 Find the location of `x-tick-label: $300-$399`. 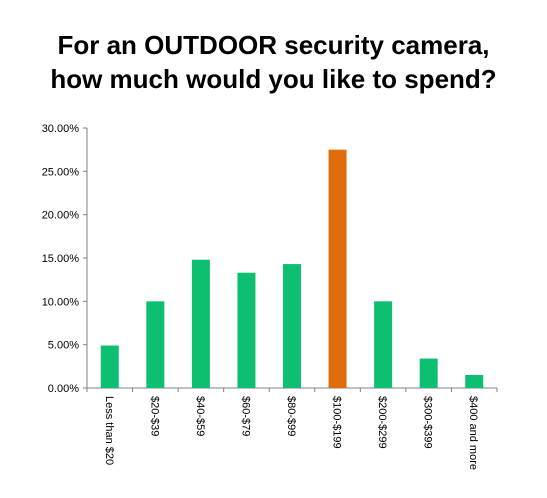

x-tick-label: $300-$399 is located at coordinates (428, 422).